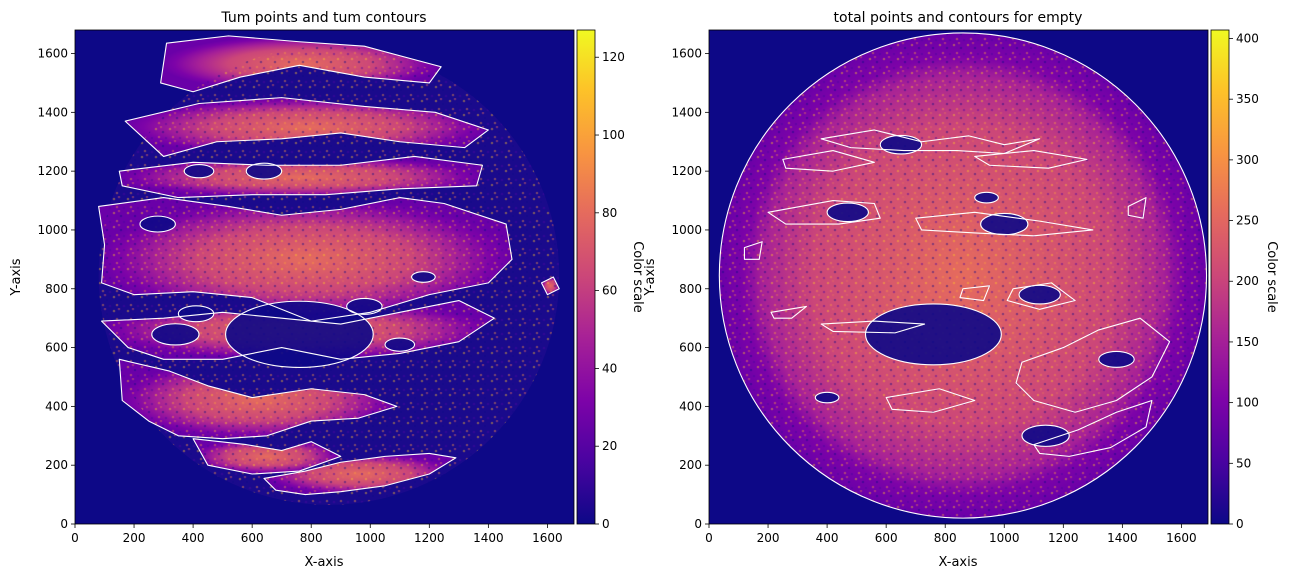 The image size is (1289, 577). Describe the element at coordinates (323, 18) in the screenshot. I see `chart-title: Tum points and tum contours` at that location.